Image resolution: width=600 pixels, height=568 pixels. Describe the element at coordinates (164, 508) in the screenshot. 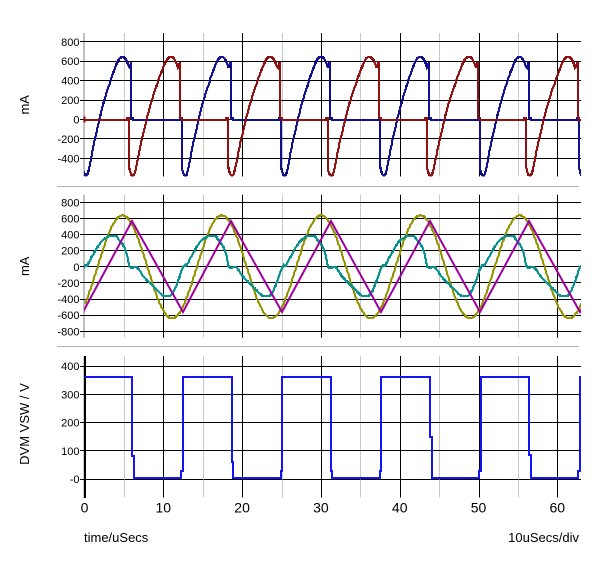

I see `svg-text: 10` at that location.